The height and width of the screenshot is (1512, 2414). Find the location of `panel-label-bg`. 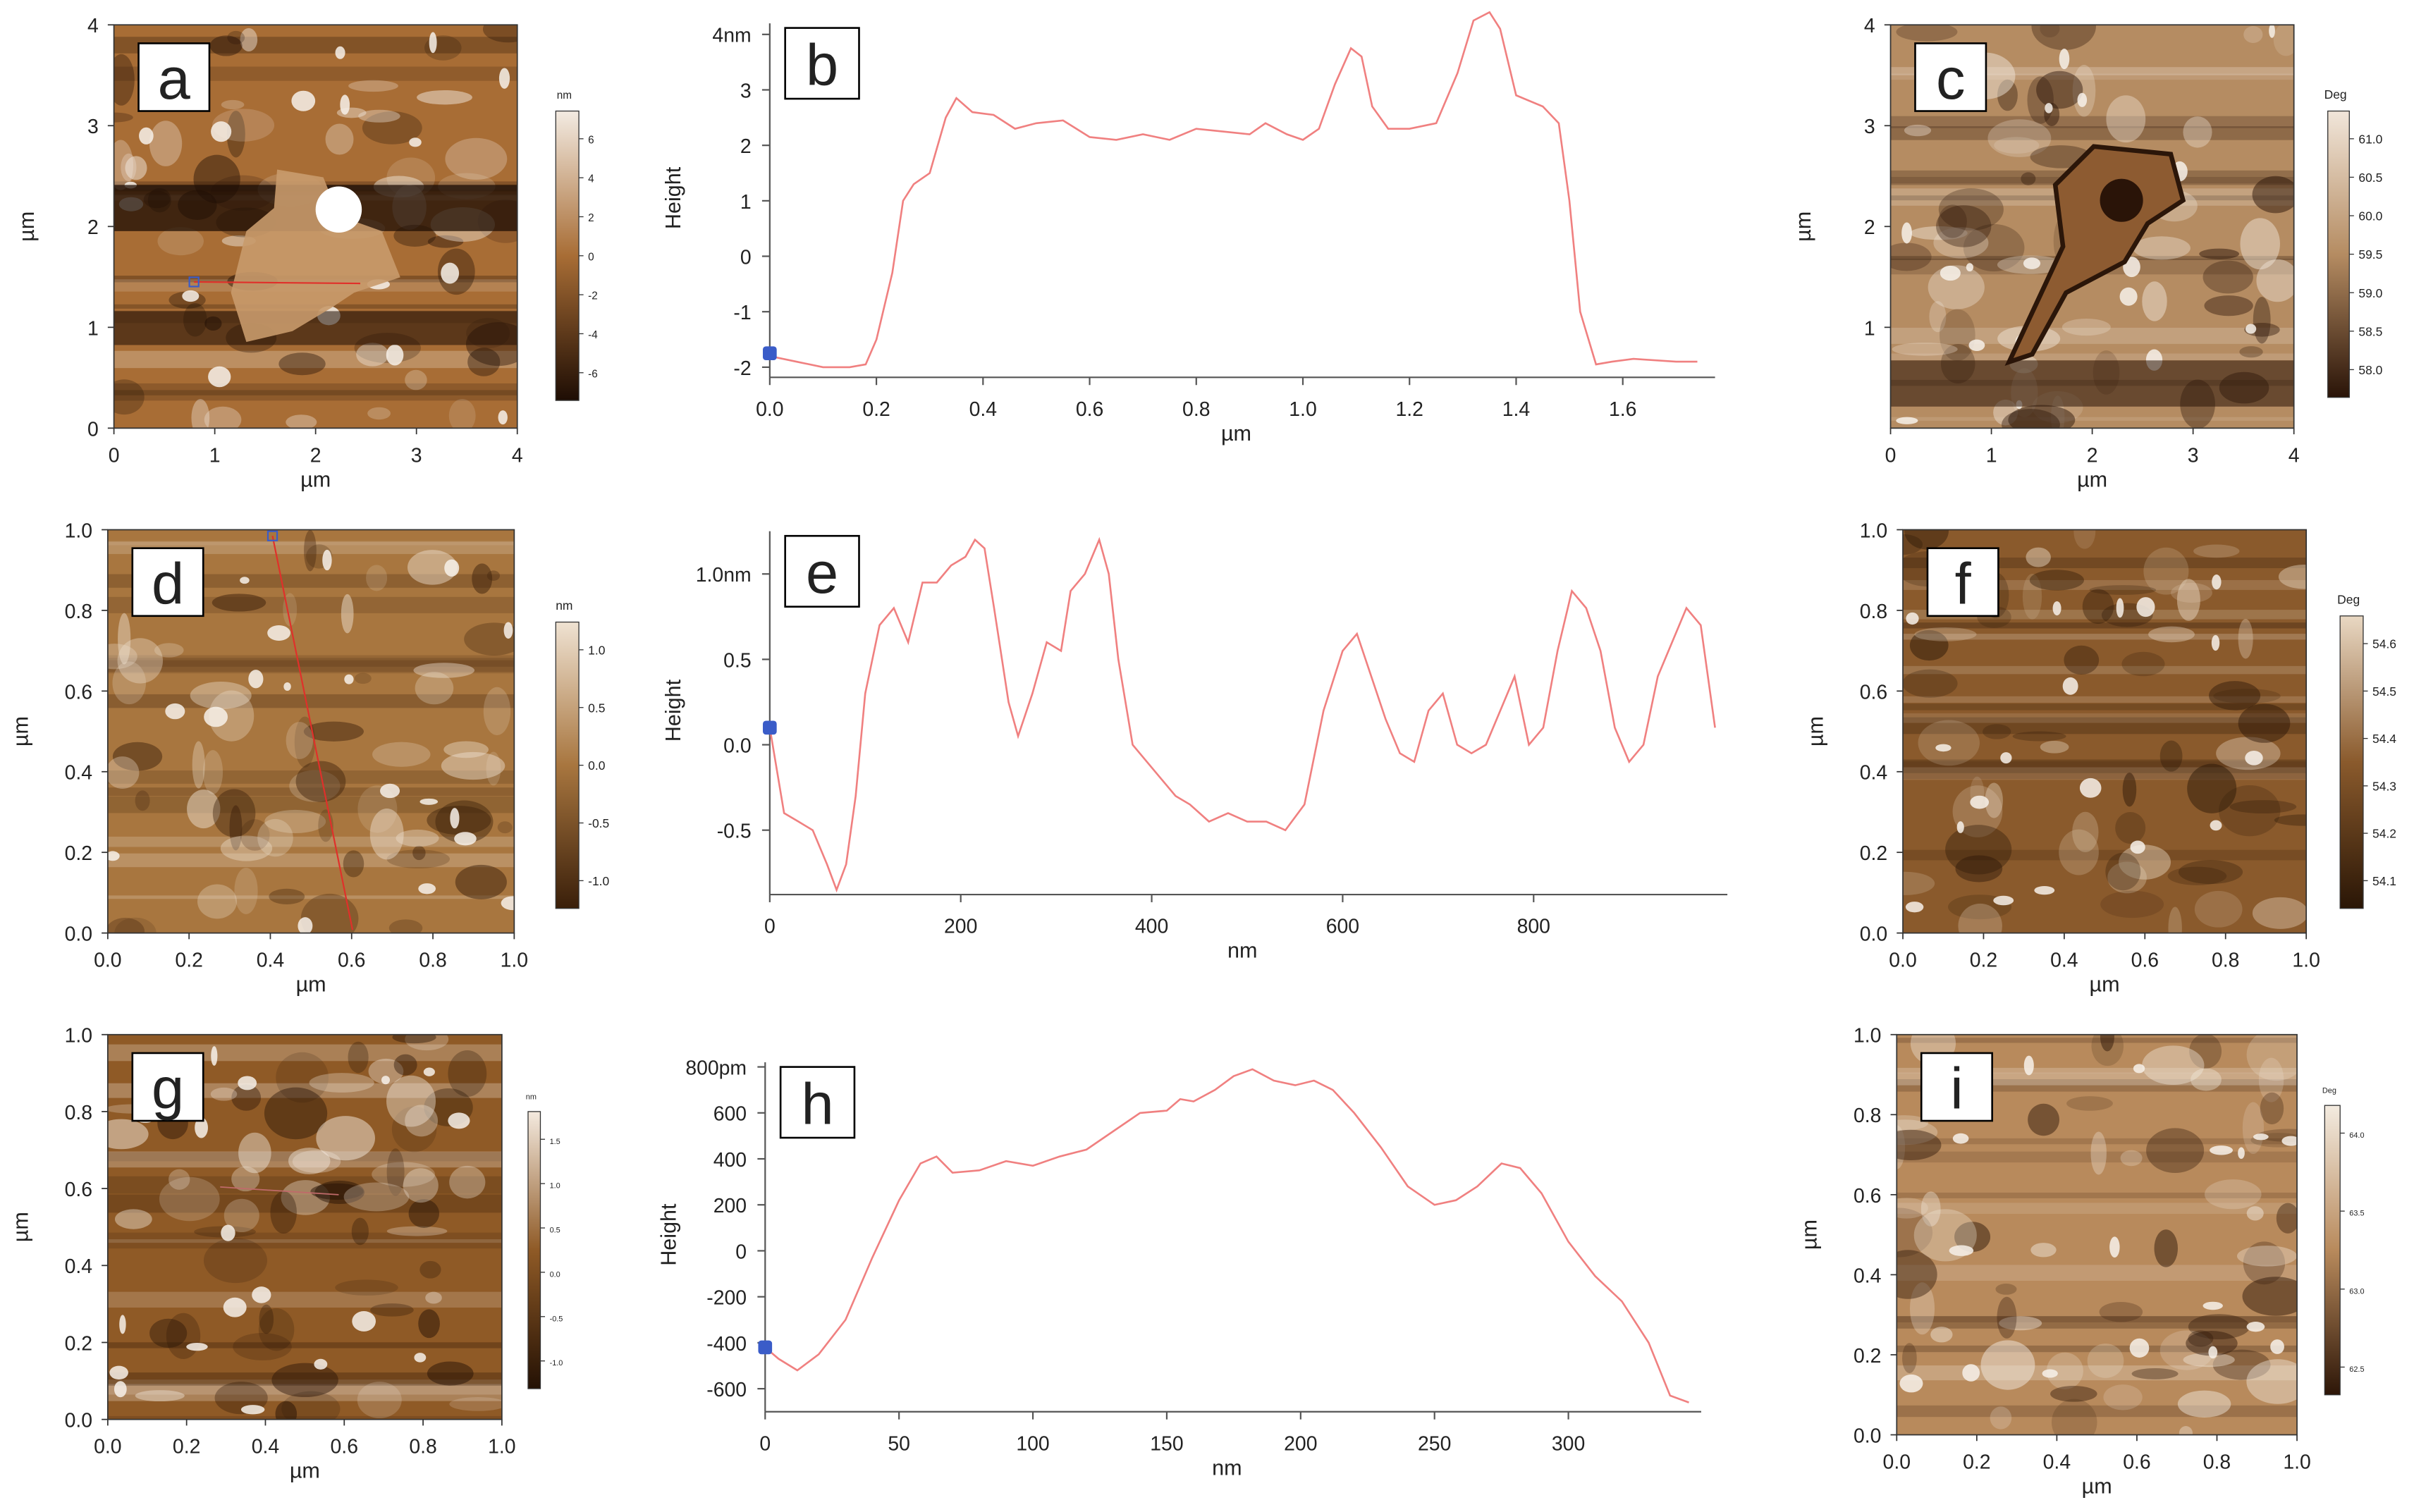

panel-label-bg is located at coordinates (1951, 77).